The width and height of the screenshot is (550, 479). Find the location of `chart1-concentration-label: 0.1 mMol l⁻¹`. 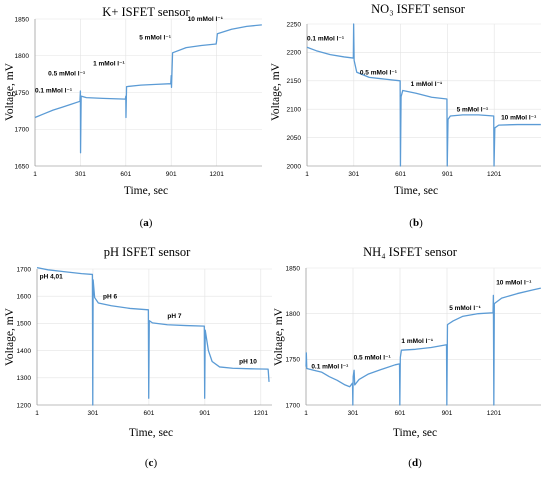

chart1-concentration-label: 0.1 mMol l⁻¹ is located at coordinates (325, 38).